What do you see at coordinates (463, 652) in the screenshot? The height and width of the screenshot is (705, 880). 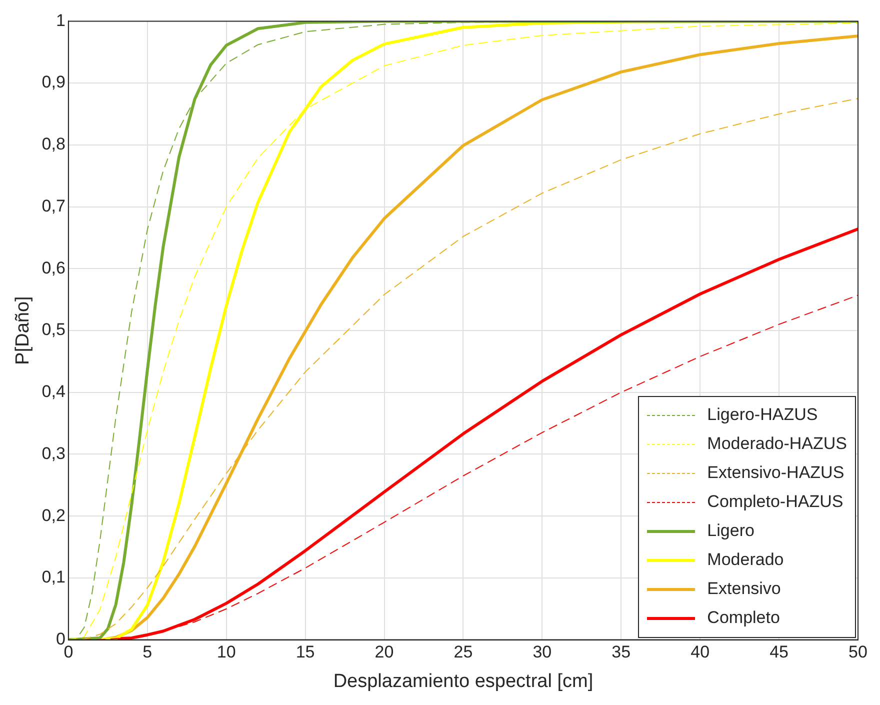 I see `x-tick-label: 25` at bounding box center [463, 652].